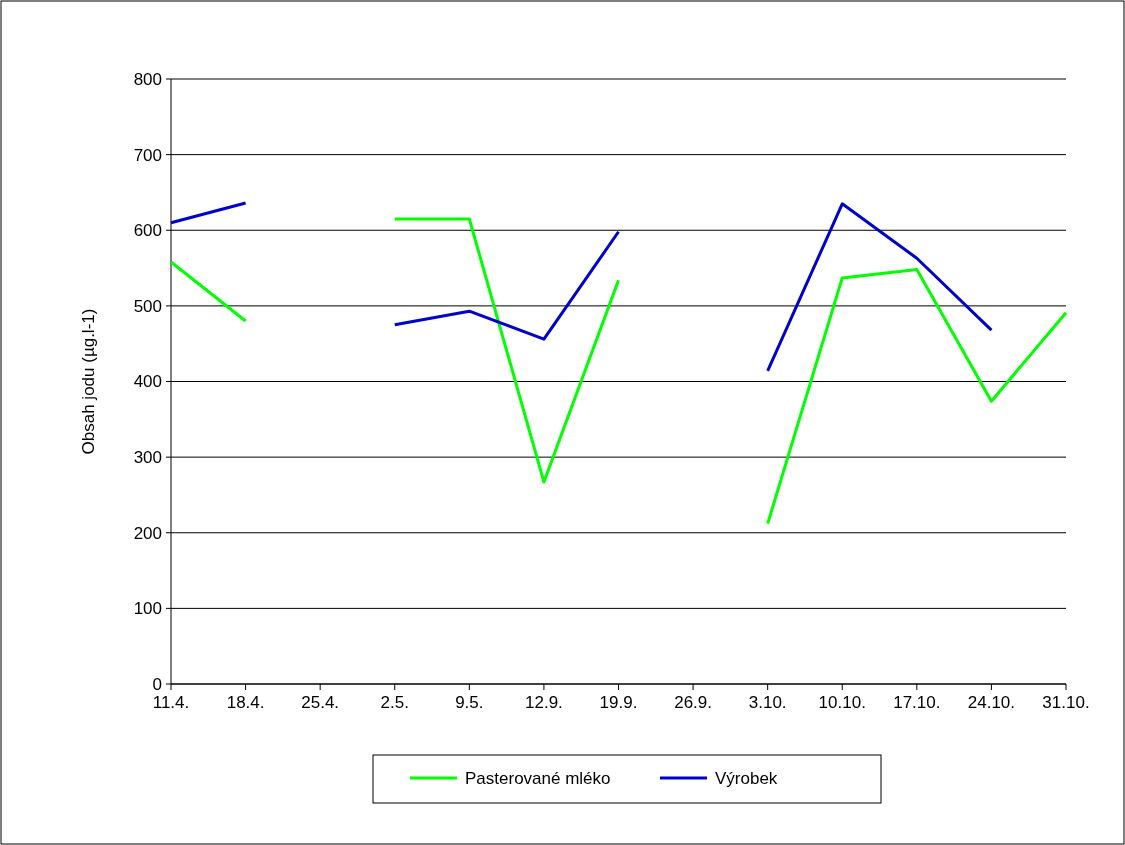  I want to click on x-tick-label: 12.9., so click(544, 702).